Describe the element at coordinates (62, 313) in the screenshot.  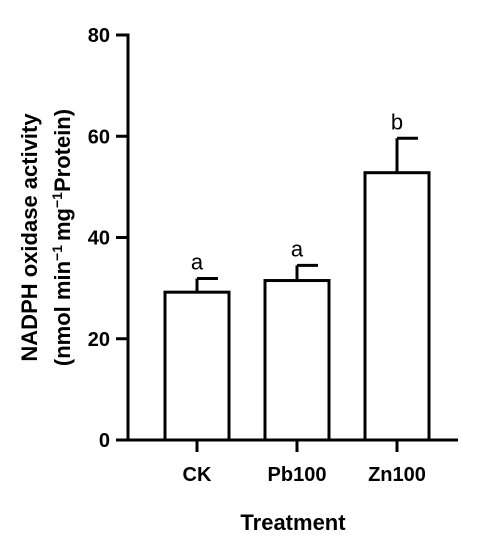
I see `y-title-part-a: (nmol min` at that location.